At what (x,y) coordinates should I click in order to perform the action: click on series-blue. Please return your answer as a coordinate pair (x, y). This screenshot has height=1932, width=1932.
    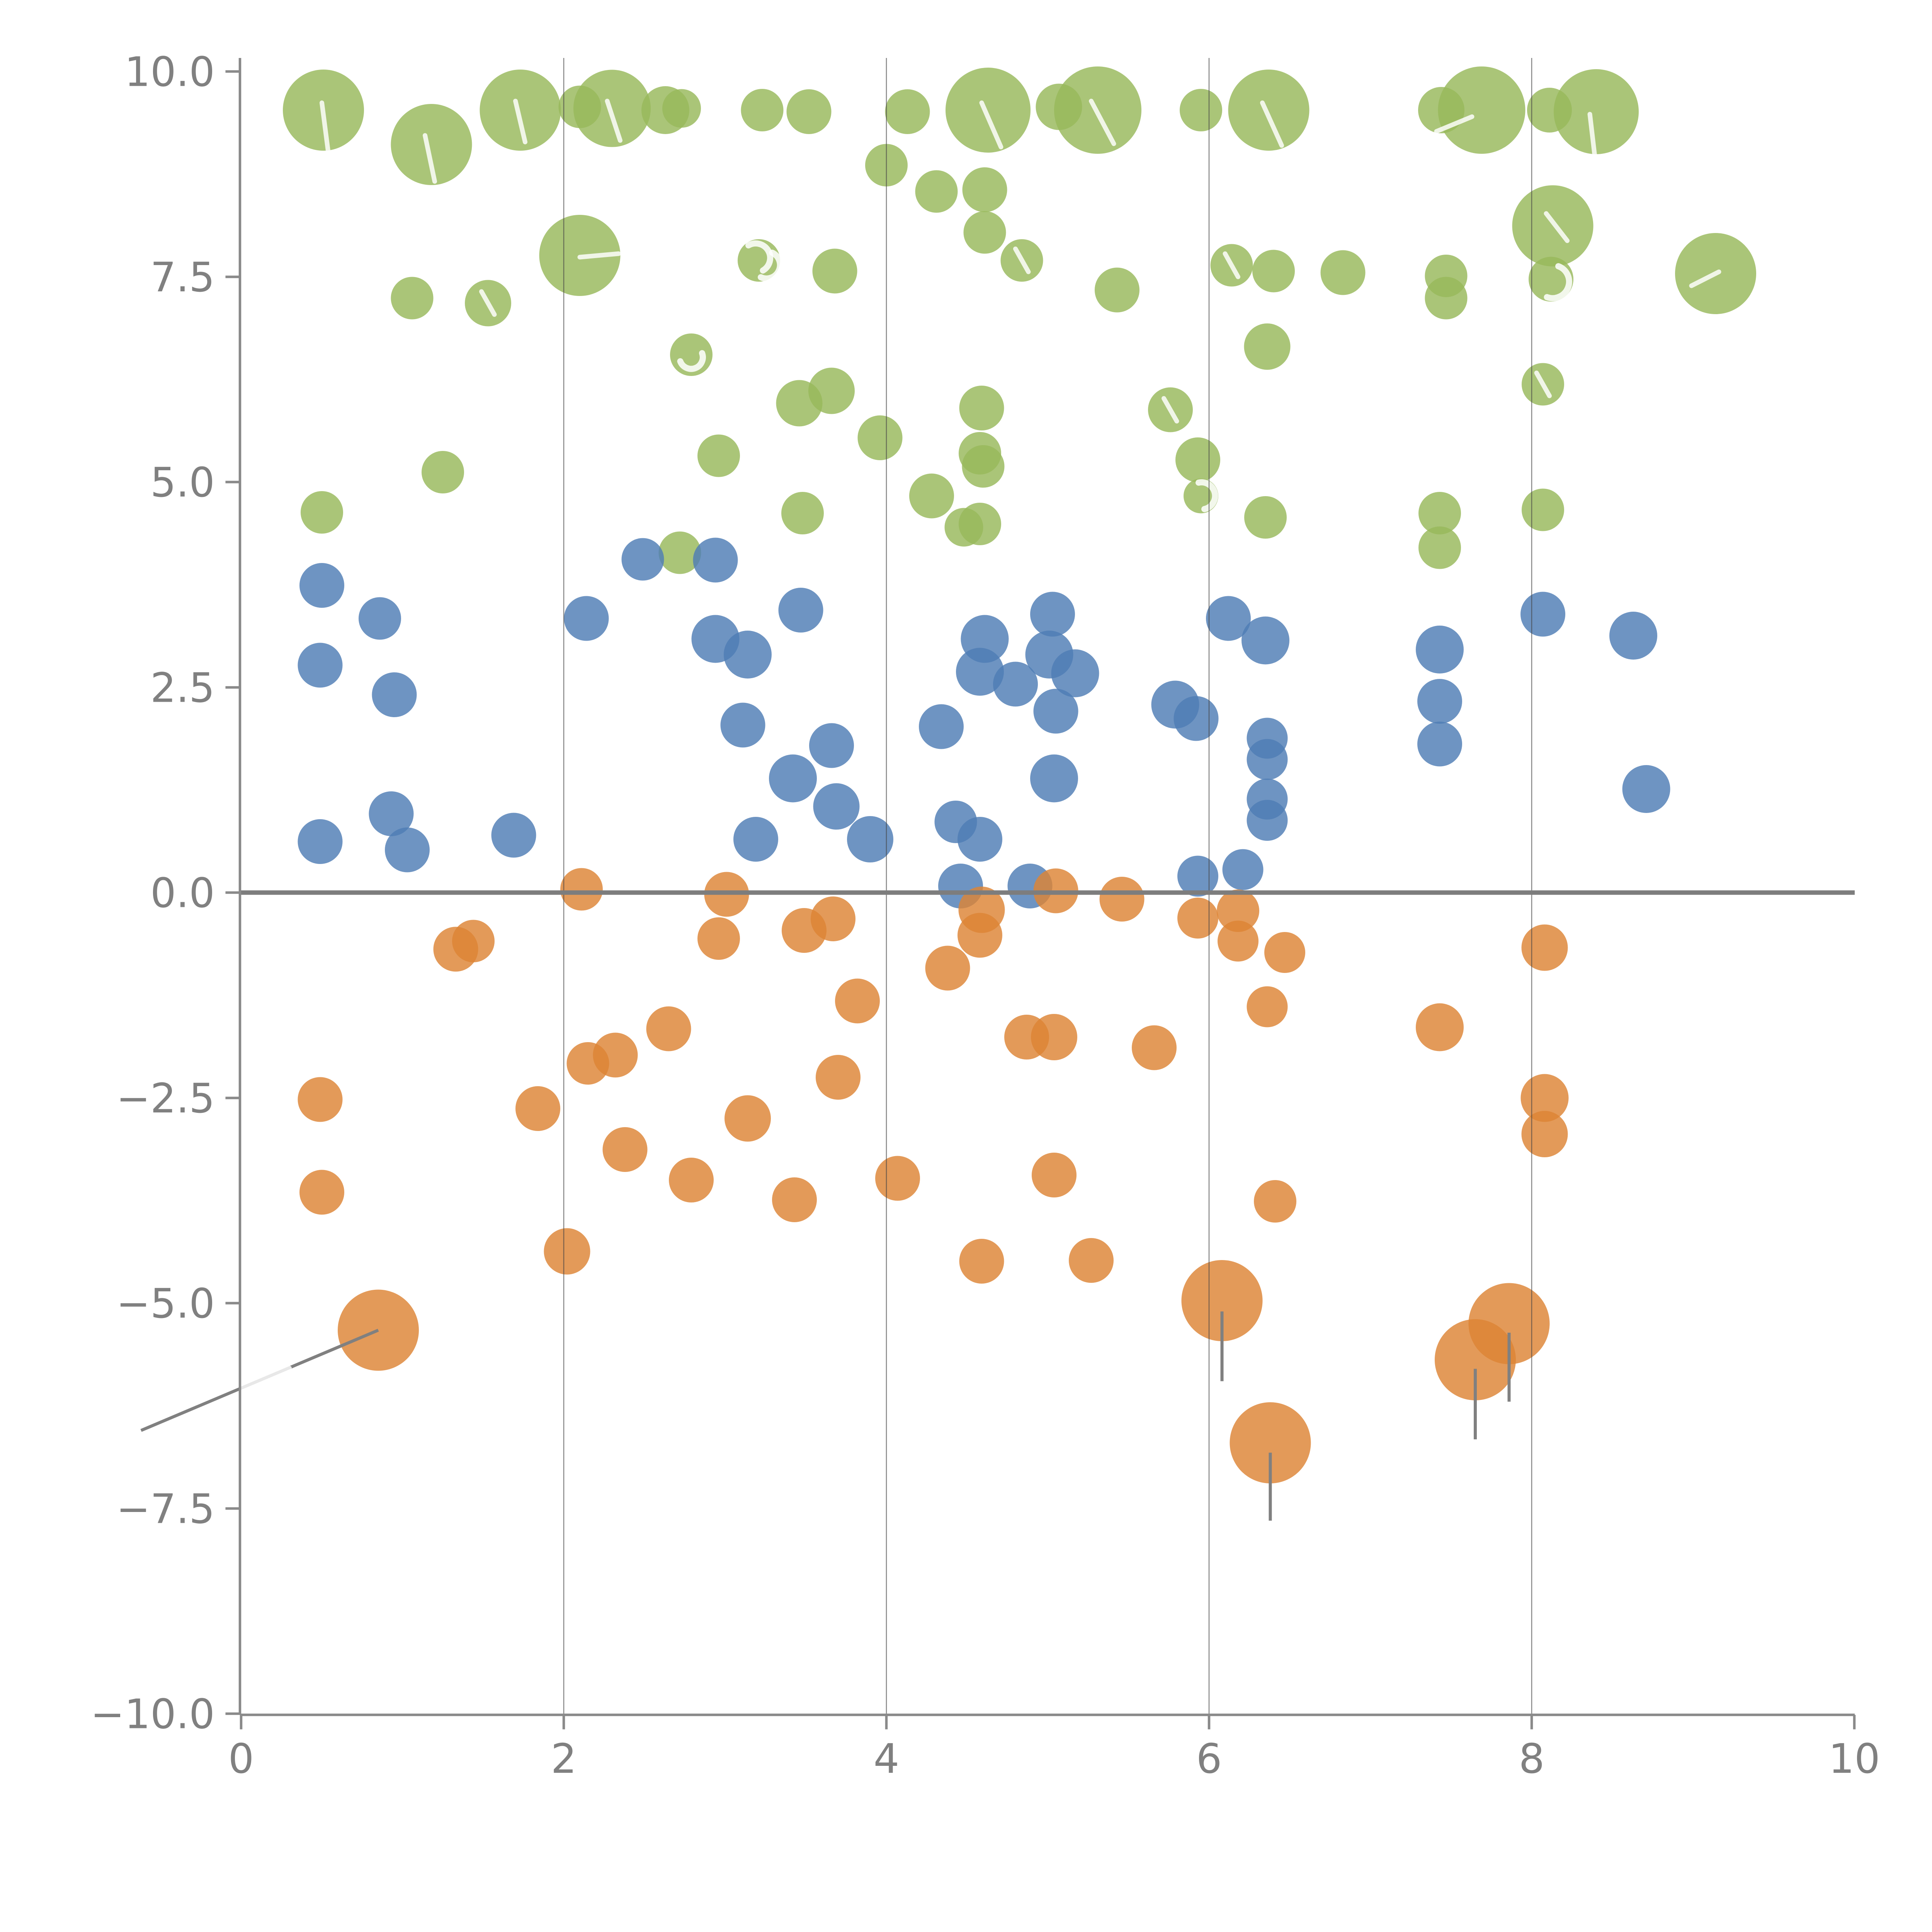
    Looking at the image, I should click on (984, 723).